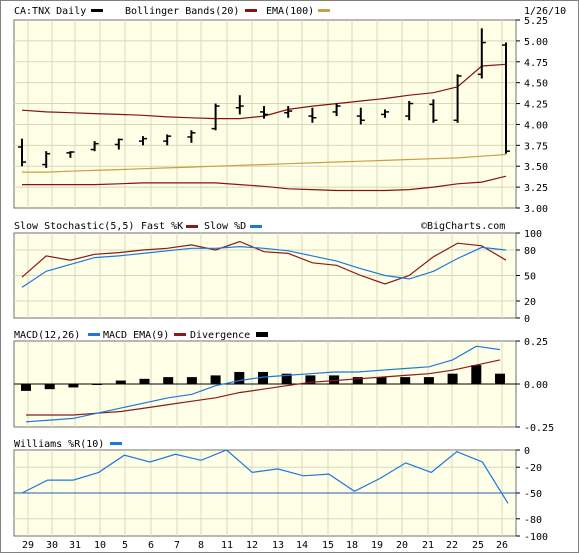 The width and height of the screenshot is (579, 553). Describe the element at coordinates (536, 42) in the screenshot. I see `price-ytick-label: 5.00` at that location.